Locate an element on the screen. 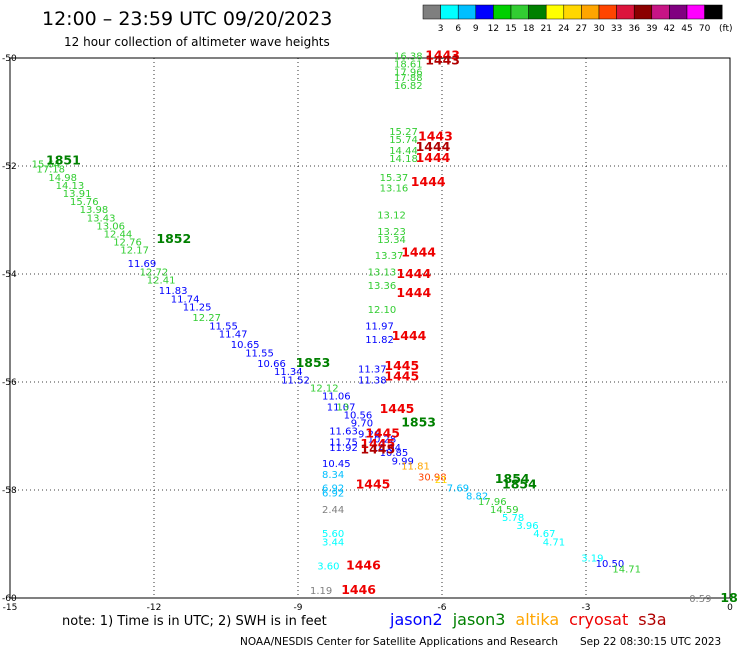  wave-height-label: 2.44 is located at coordinates (333, 510).